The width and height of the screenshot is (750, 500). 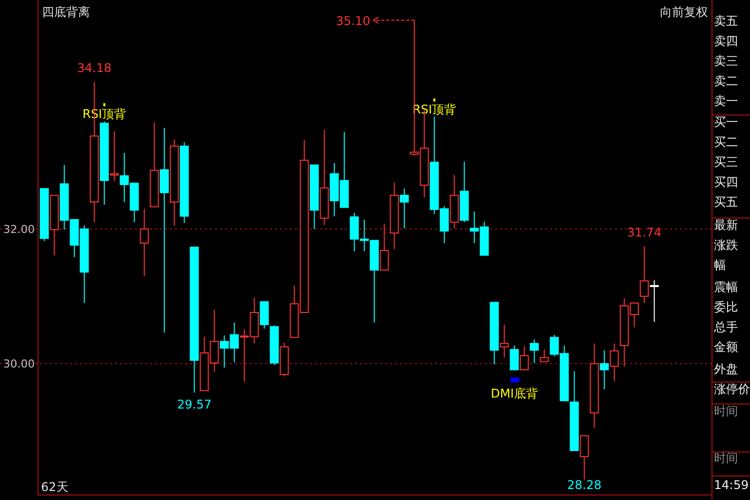 What do you see at coordinates (726, 225) in the screenshot?
I see `text: 最新` at bounding box center [726, 225].